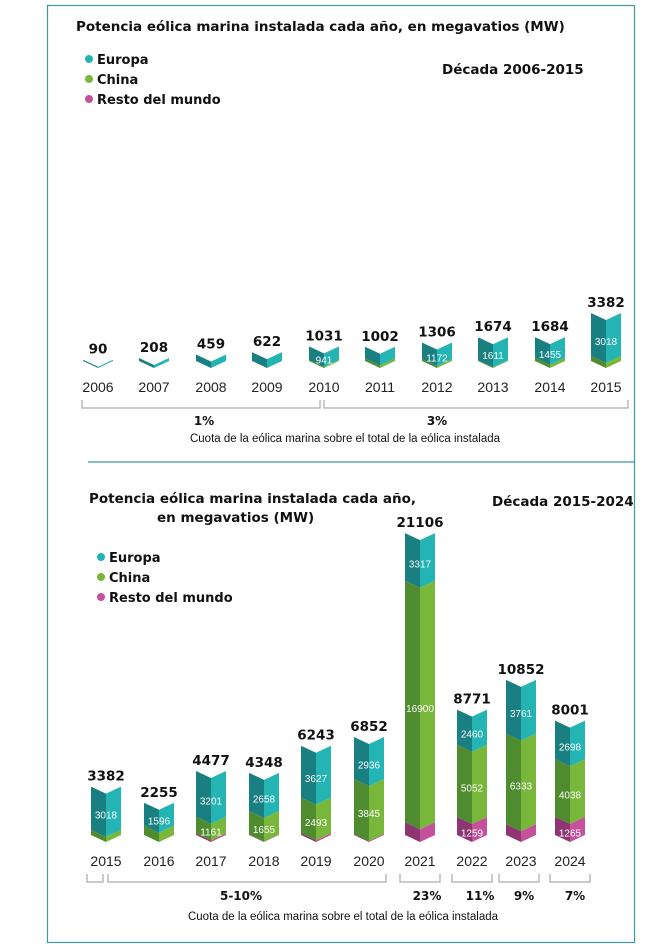  Describe the element at coordinates (101, 557) in the screenshot. I see `legend-dot-europa` at that location.